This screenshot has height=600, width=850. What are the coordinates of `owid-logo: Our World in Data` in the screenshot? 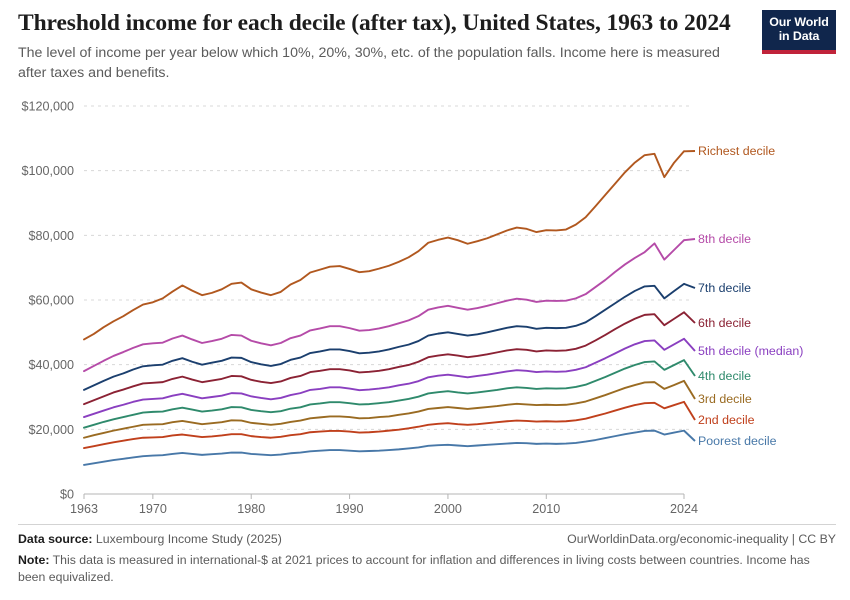 It's located at (799, 32).